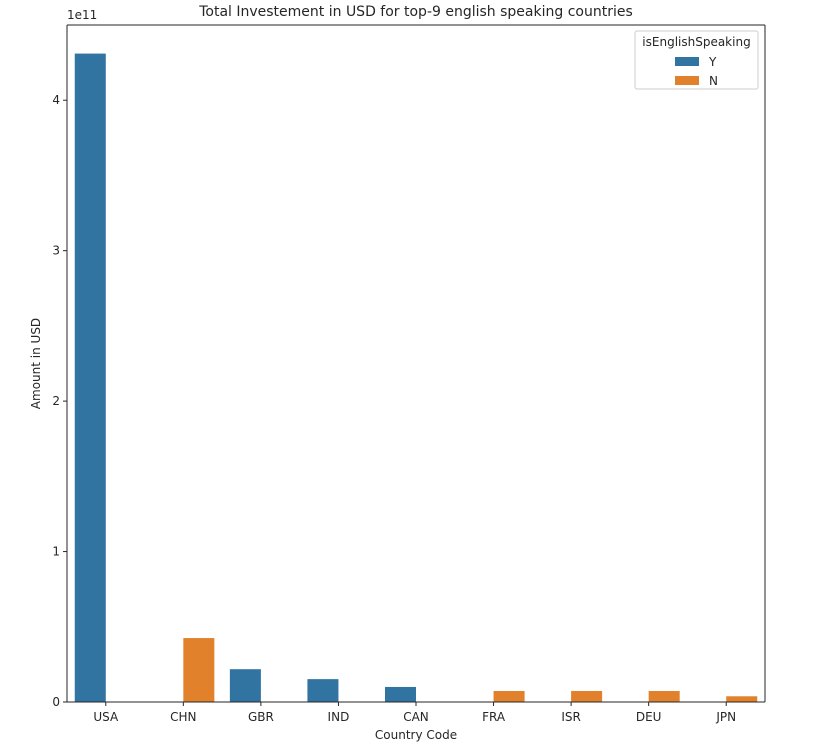 The width and height of the screenshot is (835, 747). Describe the element at coordinates (416, 717) in the screenshot. I see `x-tick-label: CAN` at that location.